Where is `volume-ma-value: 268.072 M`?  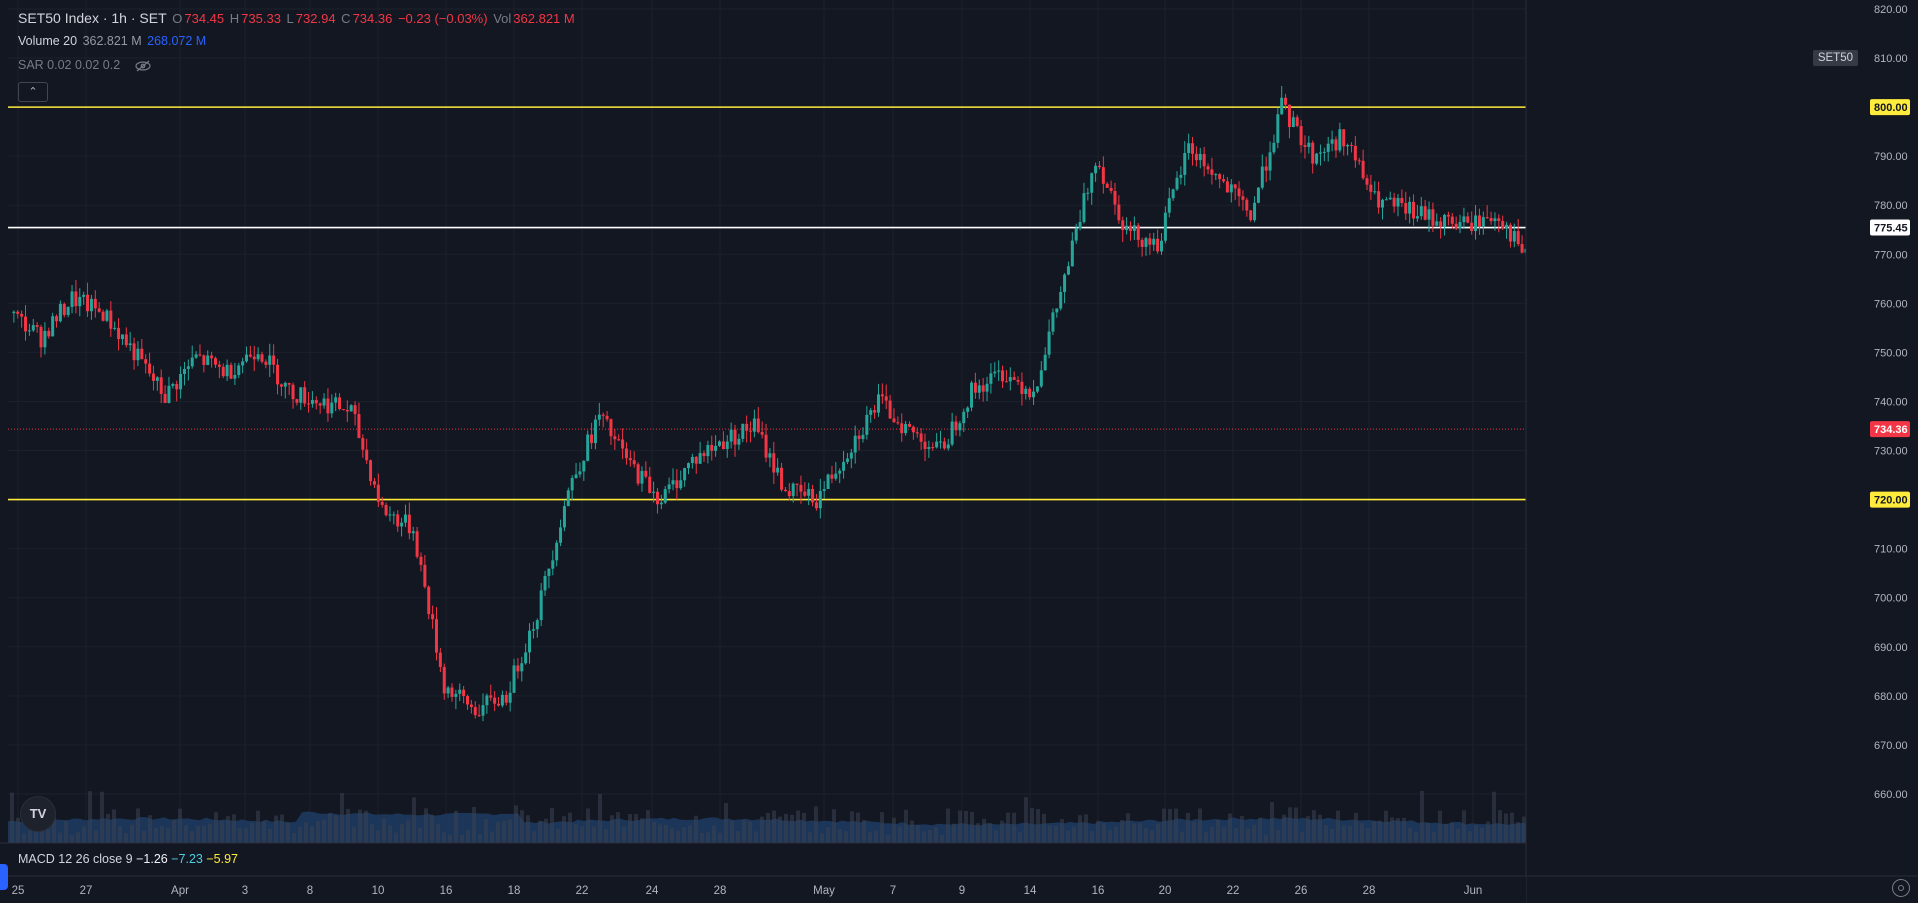
volume-ma-value: 268.072 M is located at coordinates (177, 41).